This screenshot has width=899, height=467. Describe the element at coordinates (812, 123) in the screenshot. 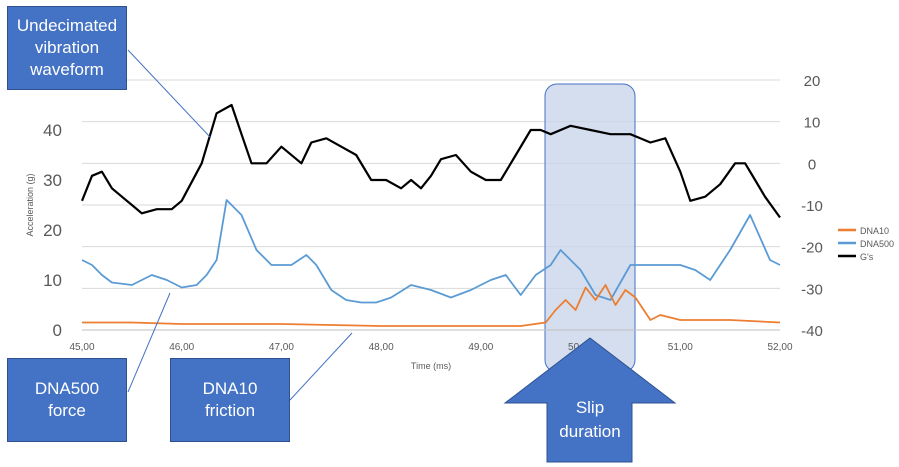

I see `y-right-tick-label: 10` at that location.